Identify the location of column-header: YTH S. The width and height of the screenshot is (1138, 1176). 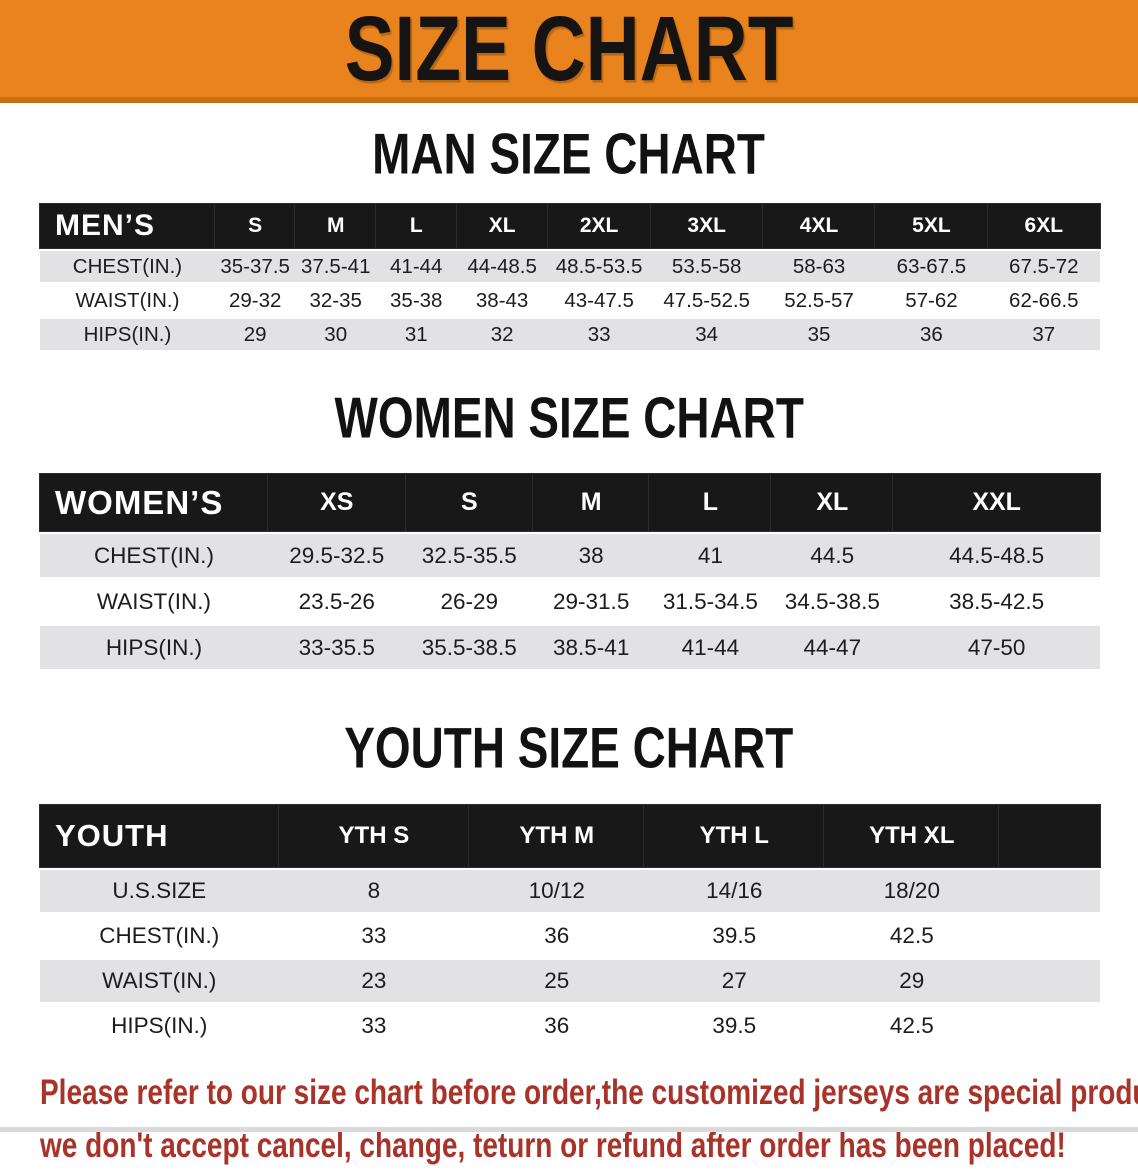
(374, 836).